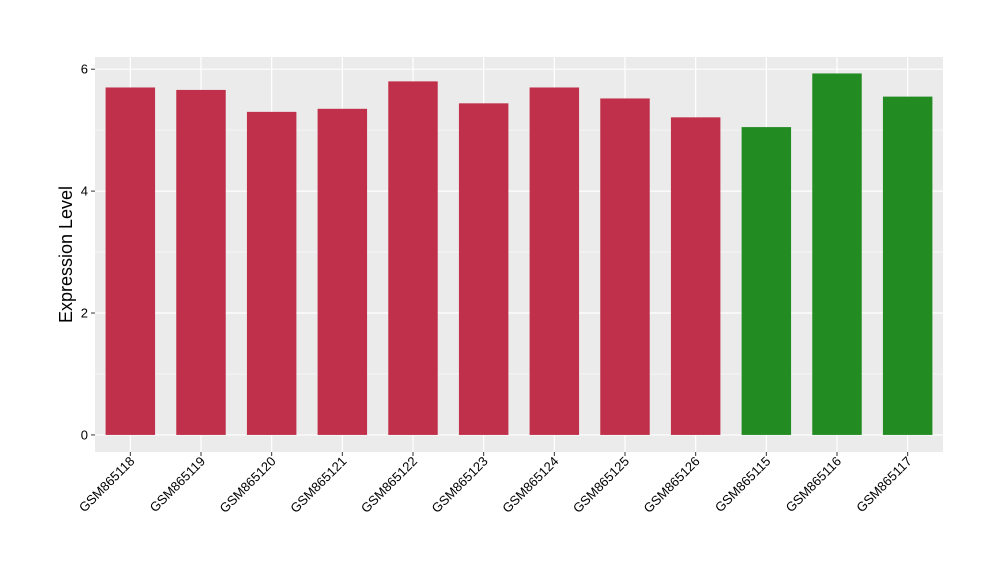 This screenshot has width=1000, height=585. I want to click on bar-GSM865117, so click(907, 265).